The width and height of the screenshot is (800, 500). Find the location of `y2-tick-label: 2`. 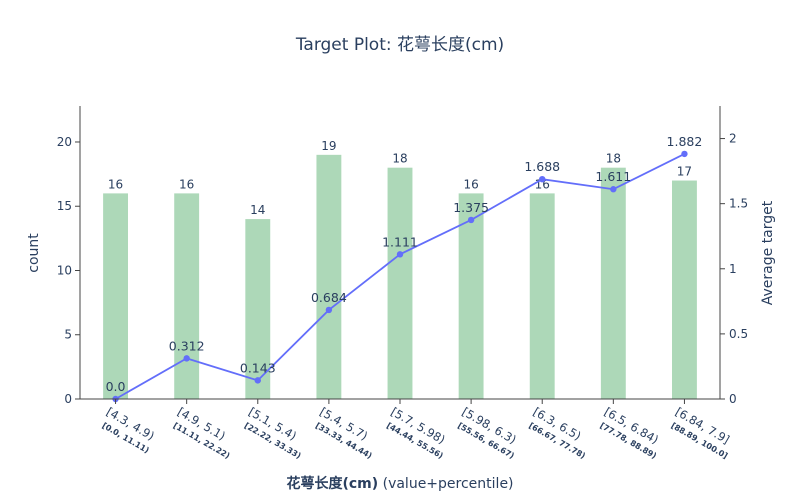

y2-tick-label: 2 is located at coordinates (733, 139).